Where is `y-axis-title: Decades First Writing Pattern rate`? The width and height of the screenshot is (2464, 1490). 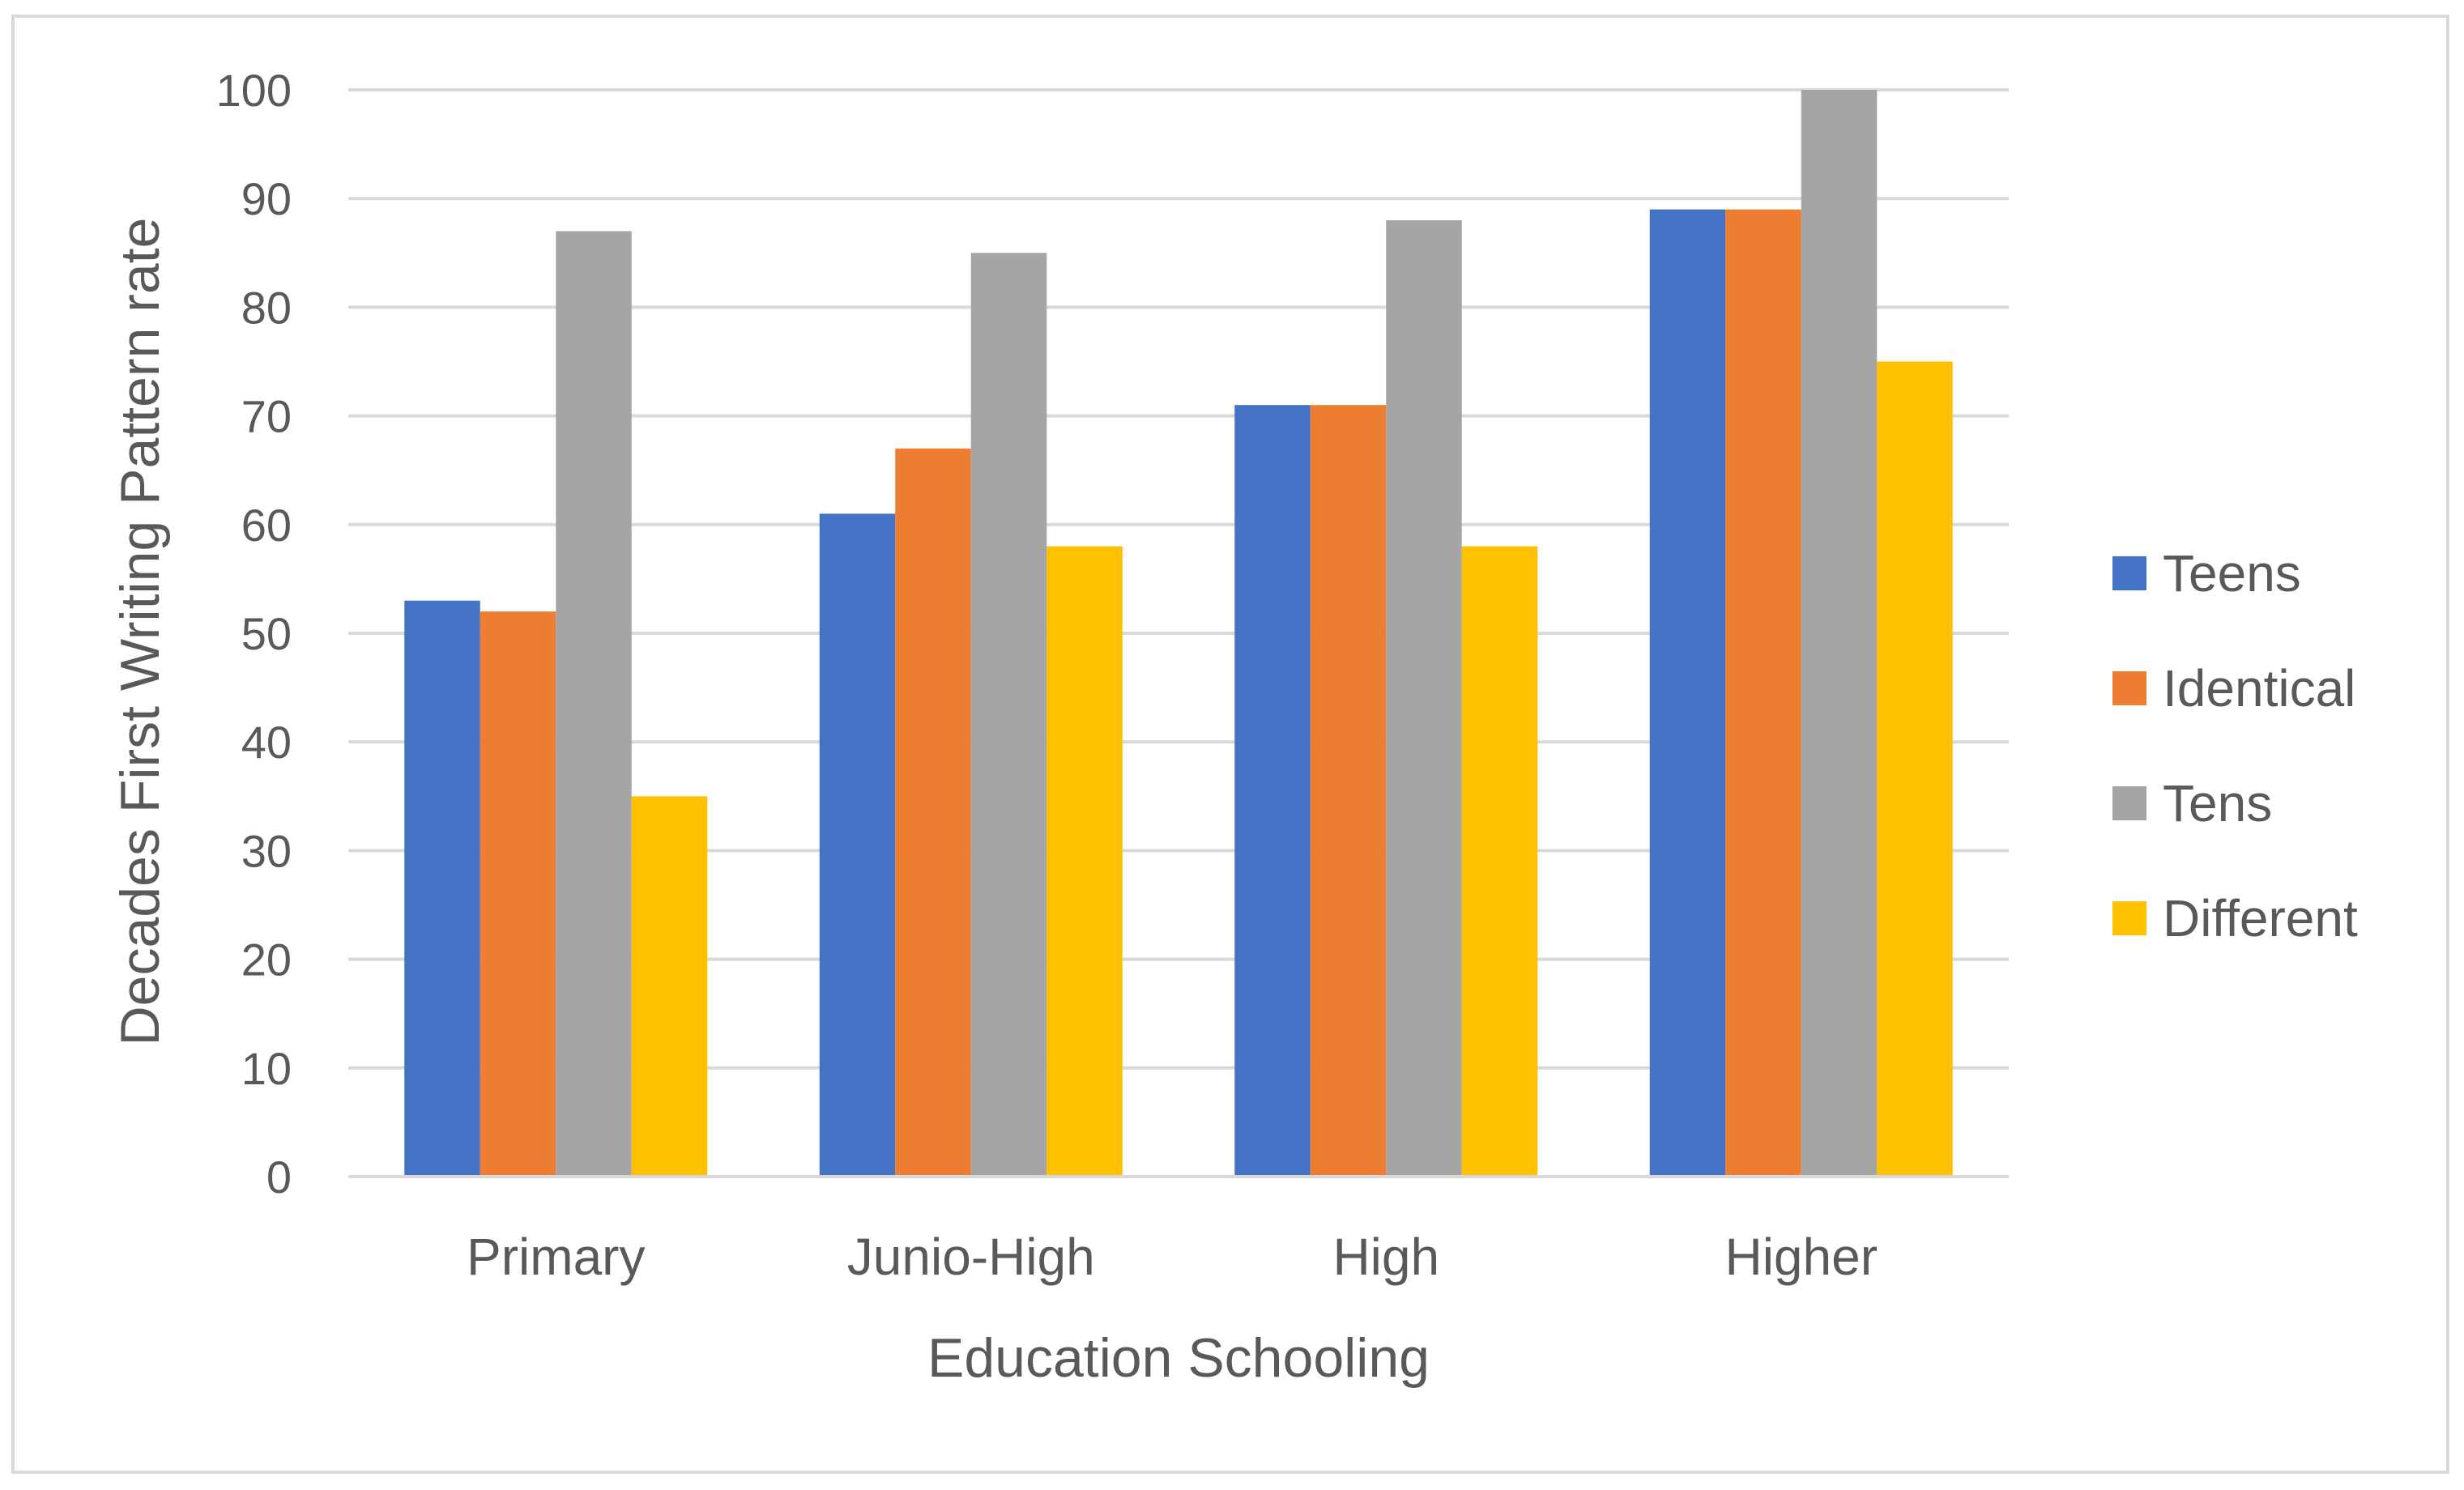
y-axis-title: Decades First Writing Pattern rate is located at coordinates (140, 632).